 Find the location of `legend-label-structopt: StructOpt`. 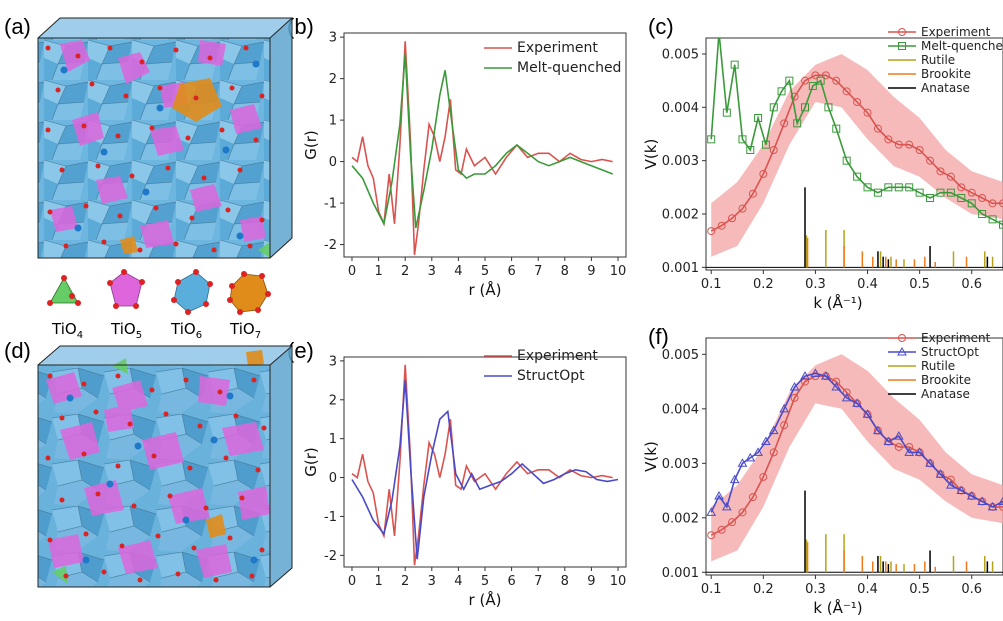

legend-label-structopt: StructOpt is located at coordinates (950, 352).